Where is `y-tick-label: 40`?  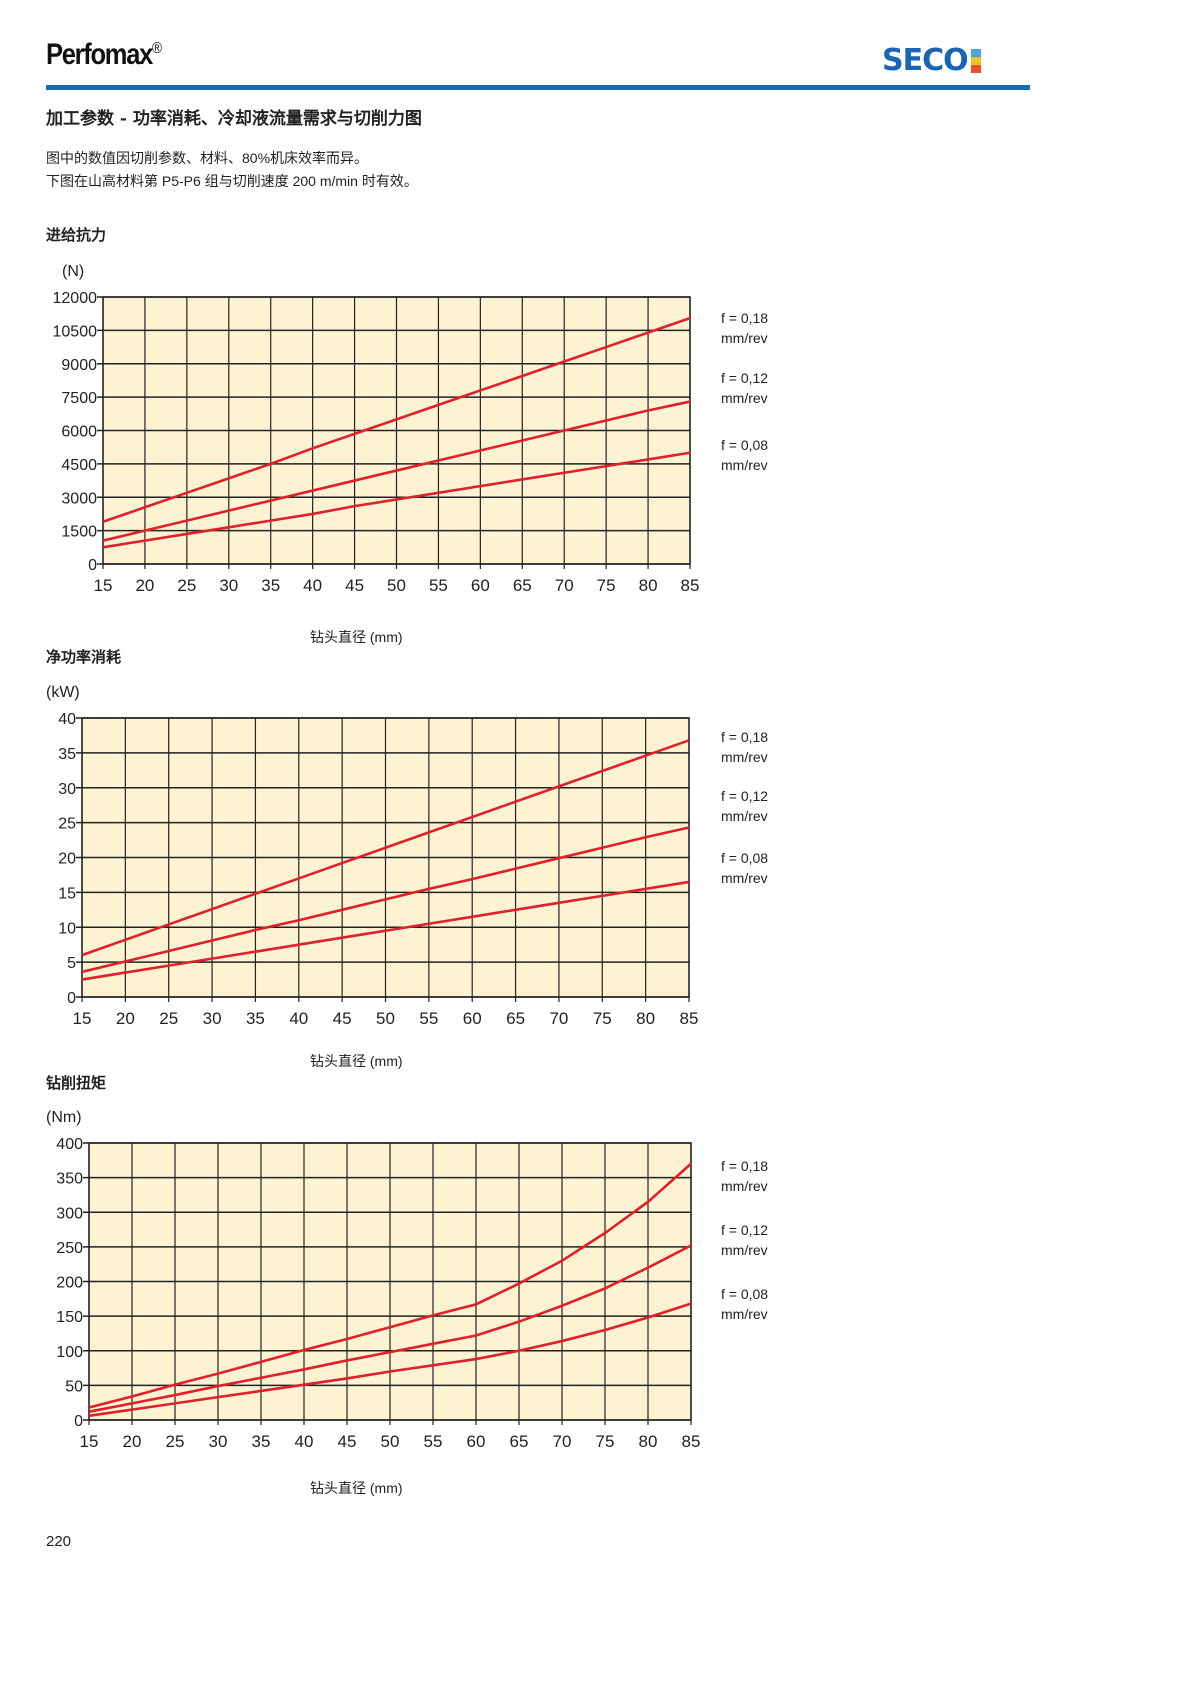
y-tick-label: 40 is located at coordinates (67, 719).